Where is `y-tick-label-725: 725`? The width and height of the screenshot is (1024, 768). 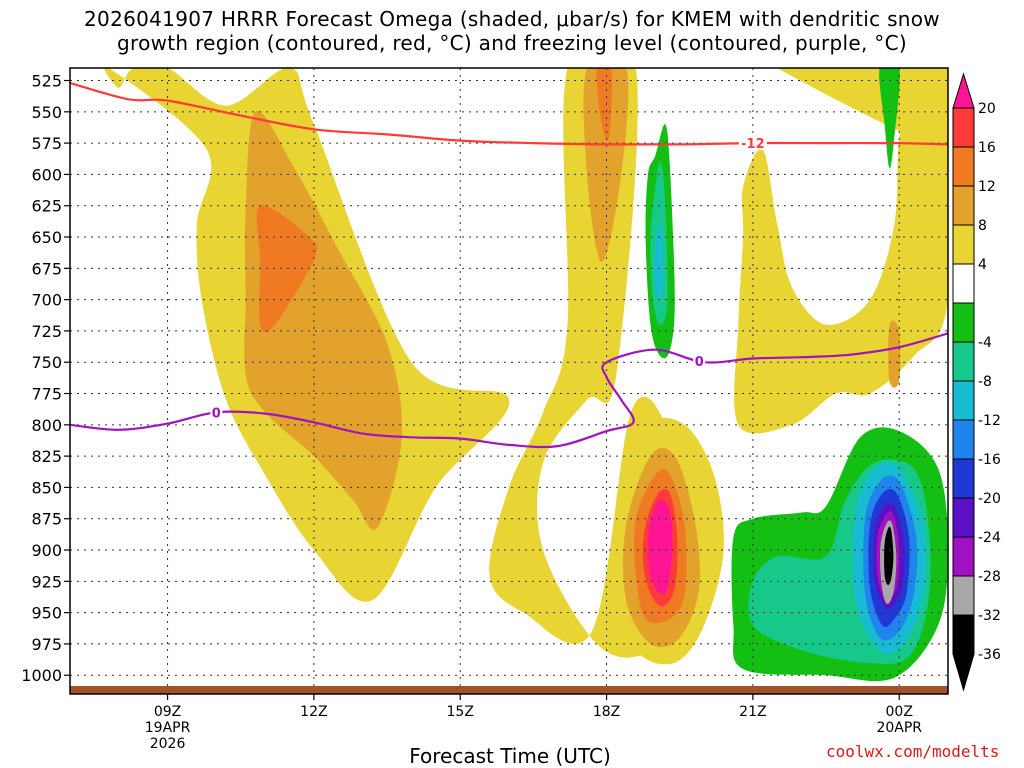 y-tick-label-725: 725 is located at coordinates (46, 331).